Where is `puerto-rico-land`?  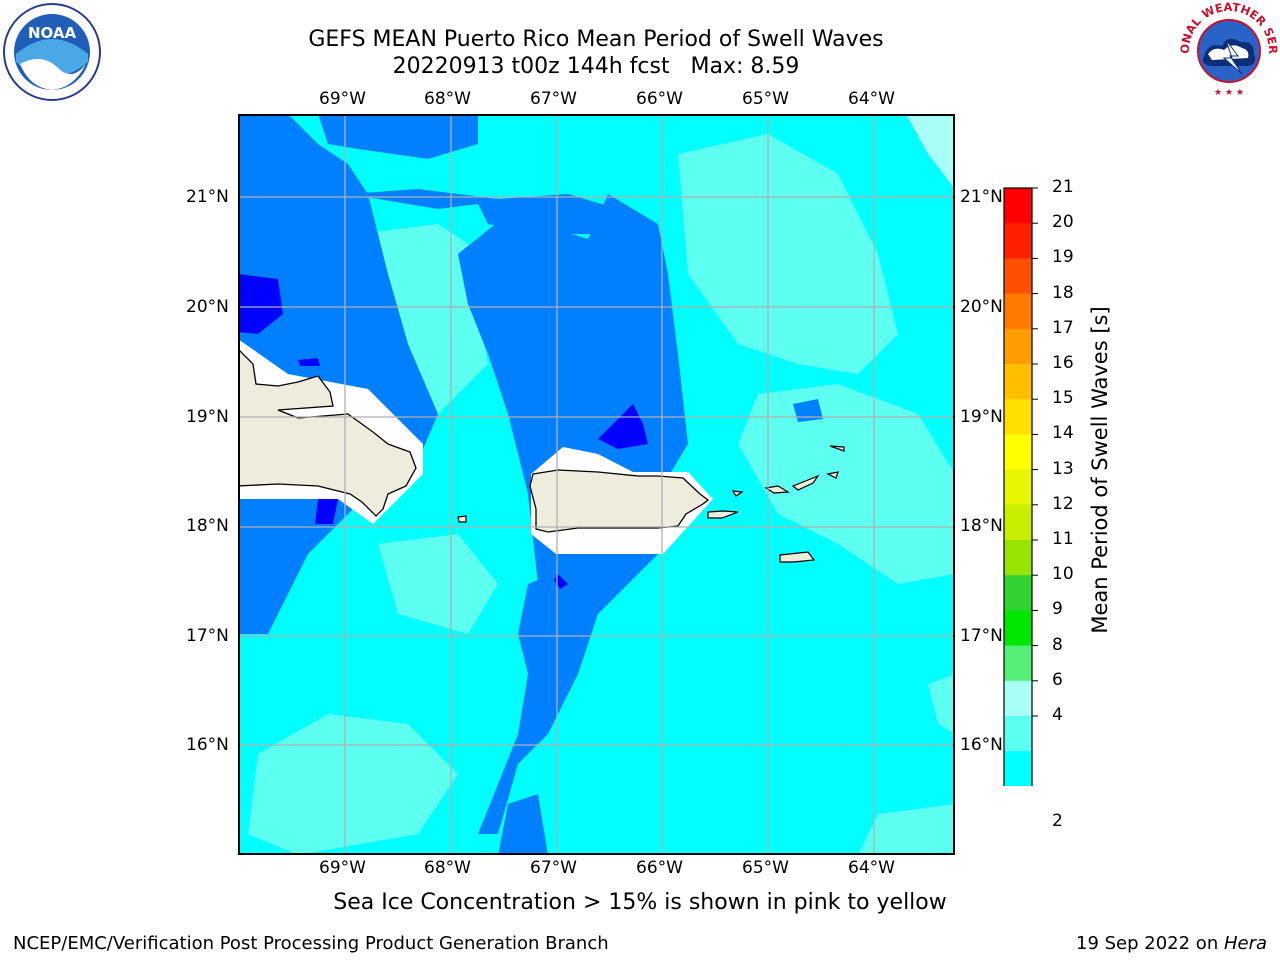 puerto-rico-land is located at coordinates (619, 501).